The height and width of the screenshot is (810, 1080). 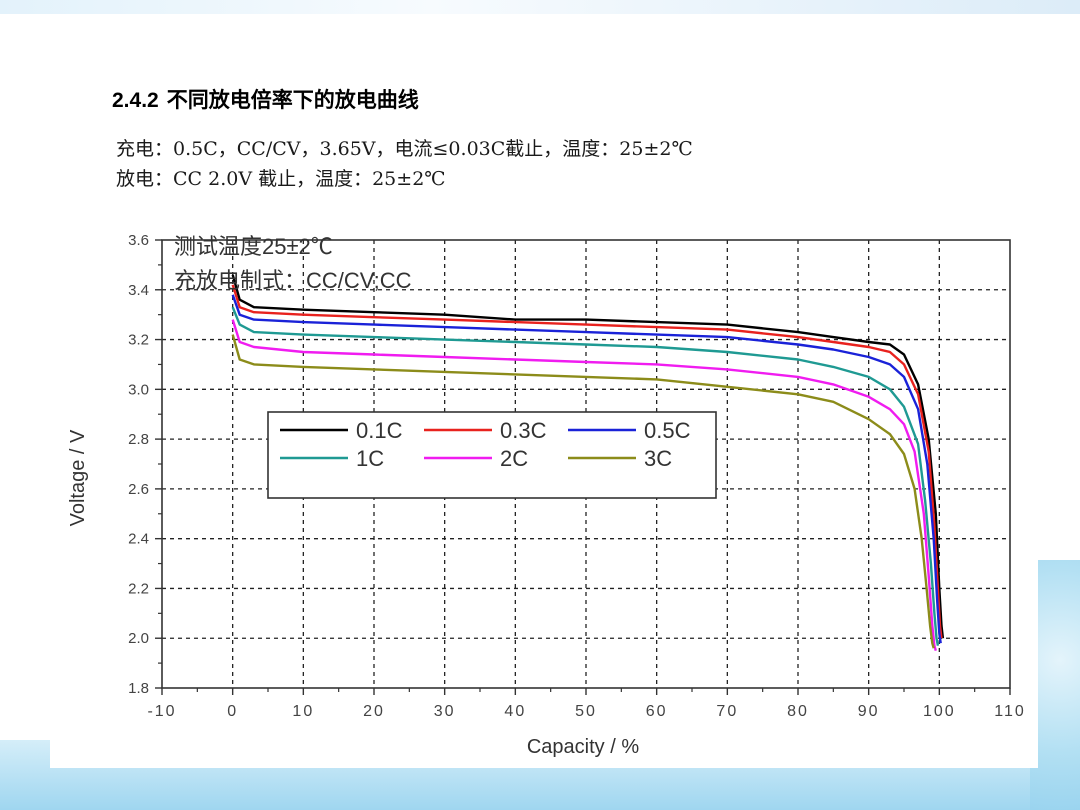 What do you see at coordinates (798, 711) in the screenshot?
I see `x-tick-label: 80` at bounding box center [798, 711].